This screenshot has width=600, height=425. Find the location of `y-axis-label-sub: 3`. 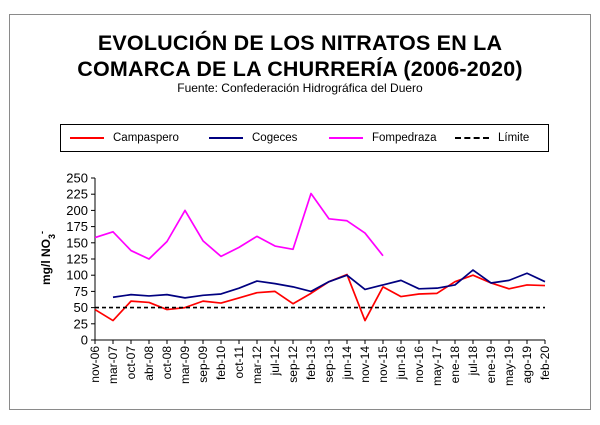

y-axis-label-sub: 3 is located at coordinates (52, 236).